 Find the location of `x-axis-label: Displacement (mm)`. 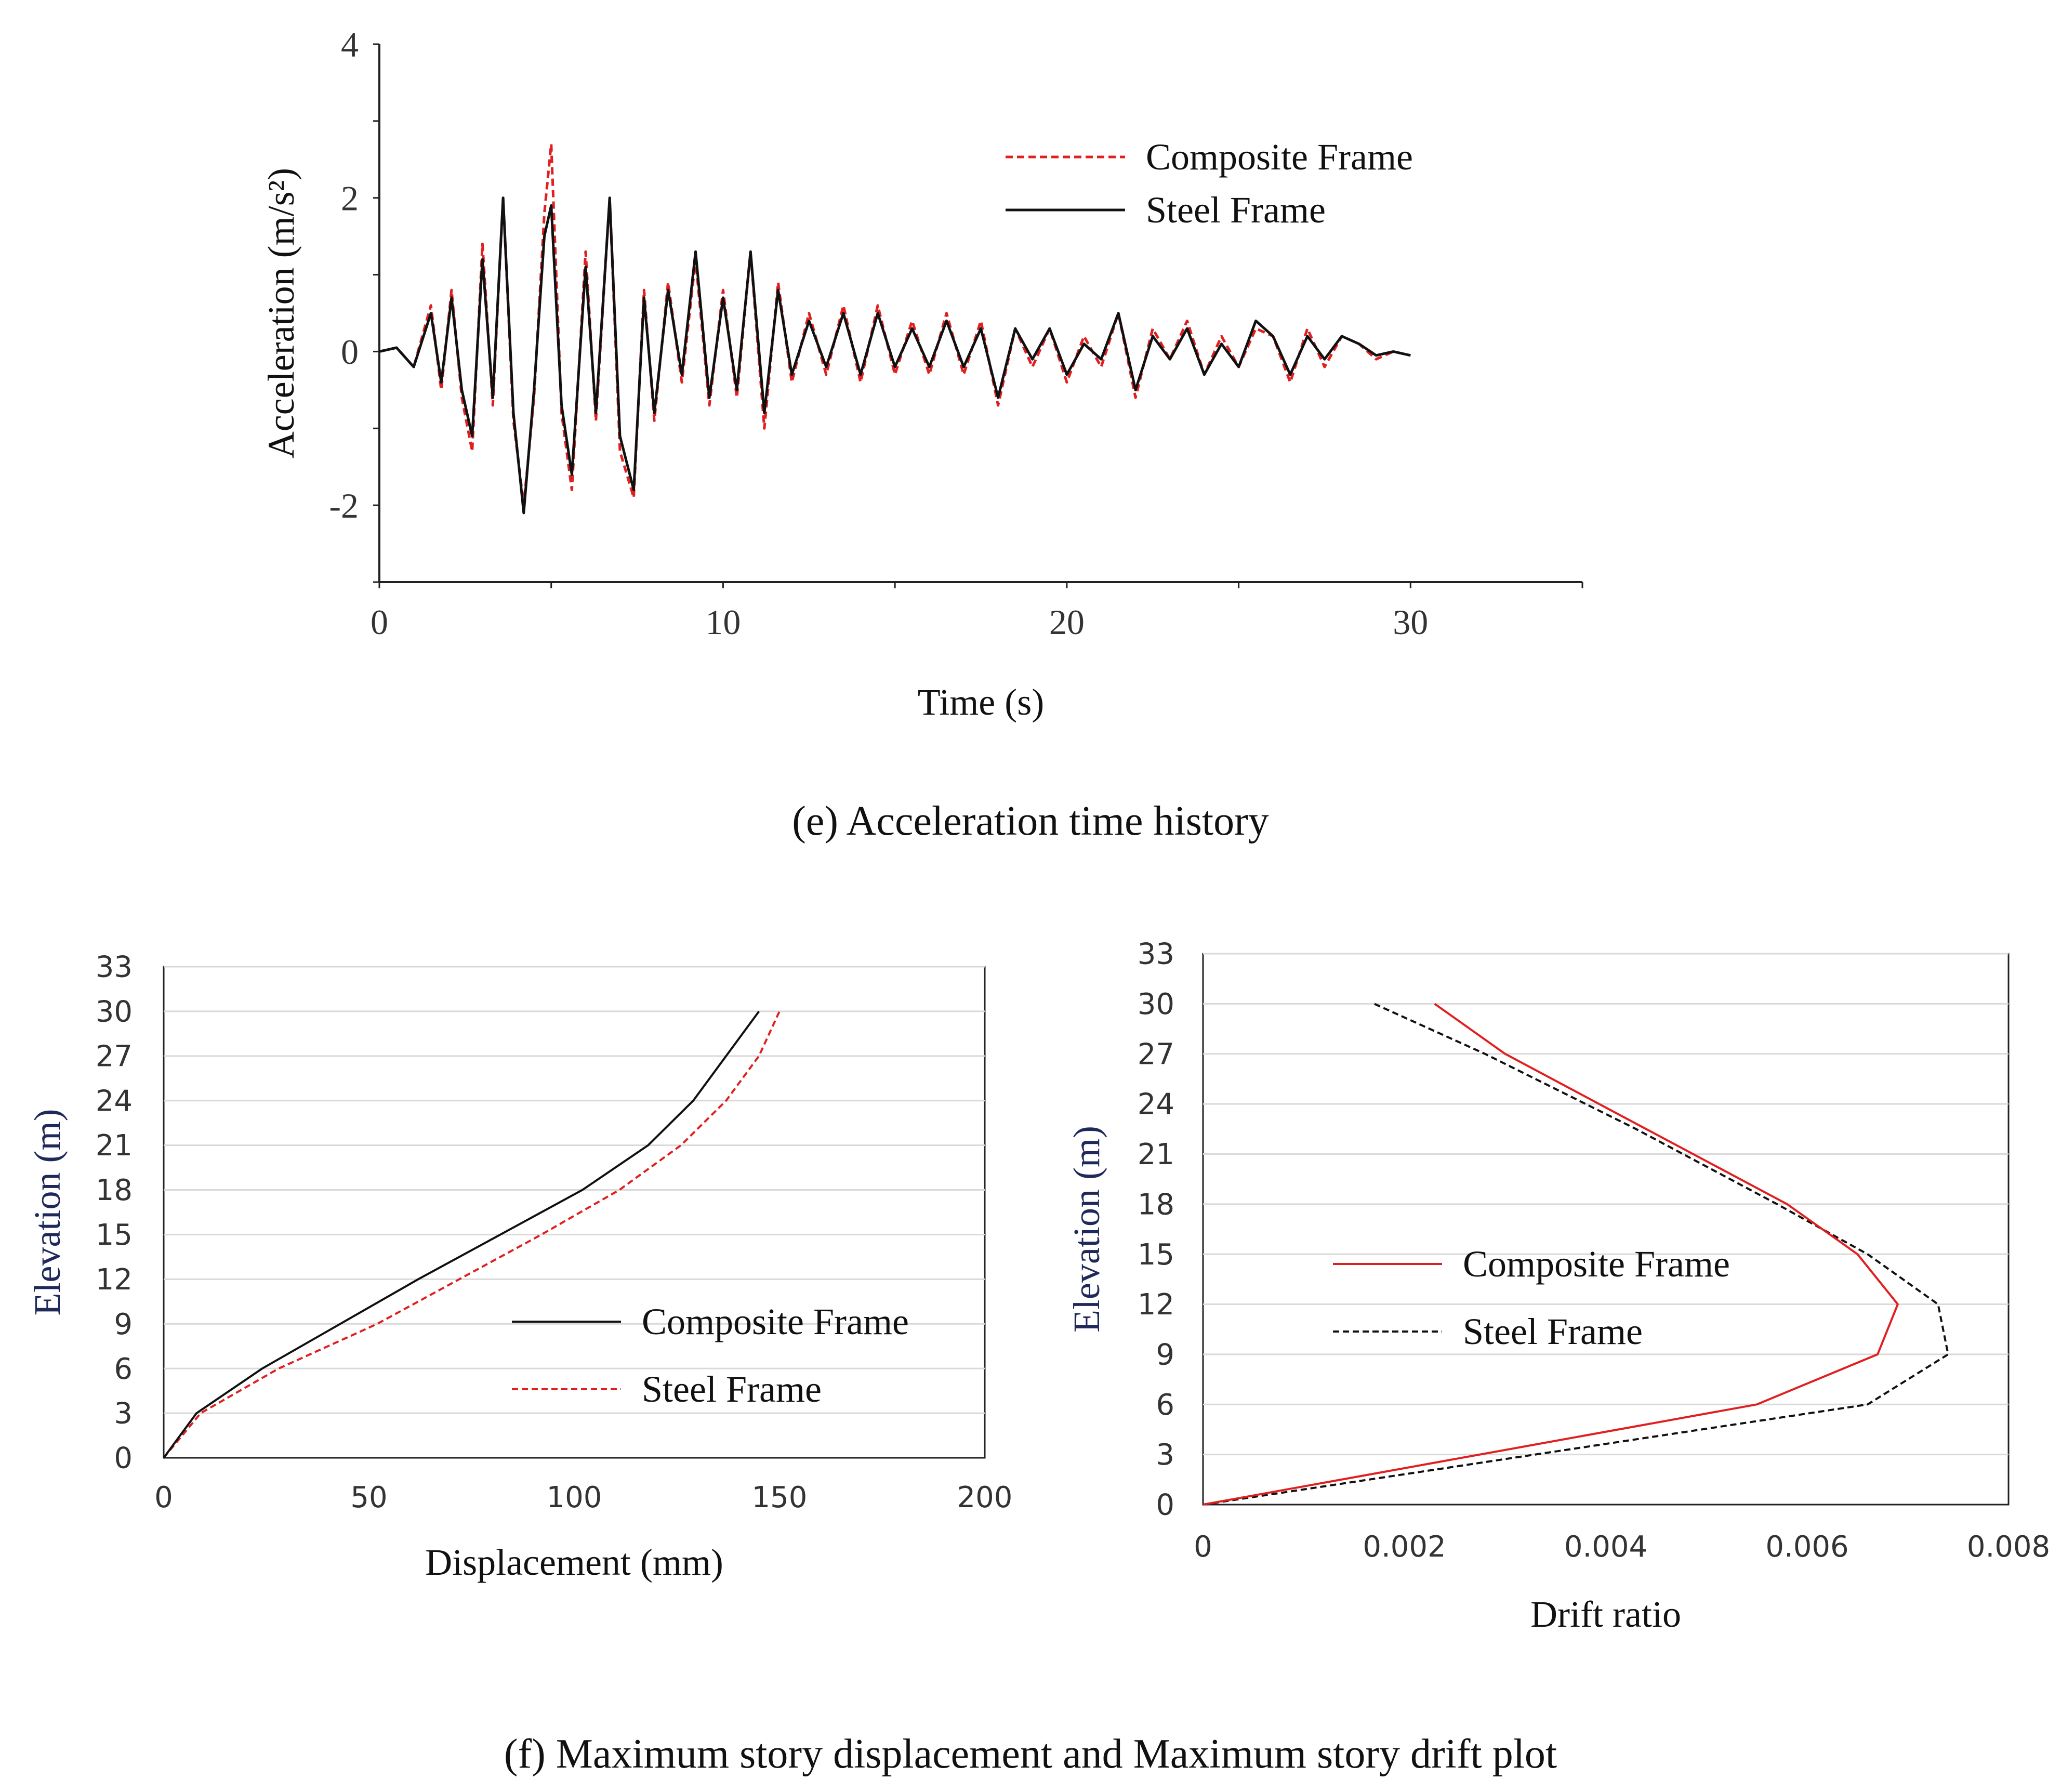

x-axis-label: Displacement (mm) is located at coordinates (574, 1562).